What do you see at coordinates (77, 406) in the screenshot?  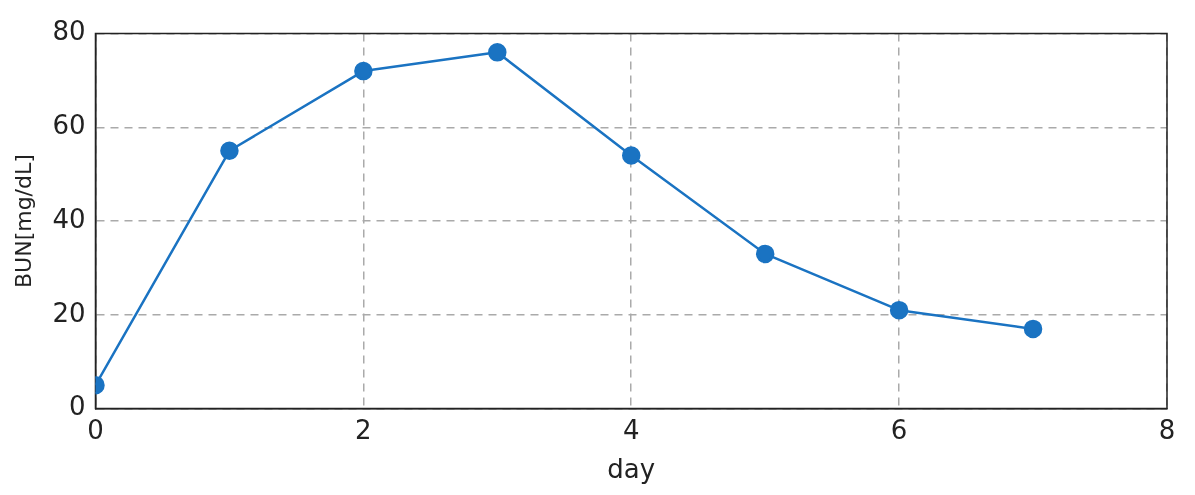 I see `y-tick-label: 0` at bounding box center [77, 406].